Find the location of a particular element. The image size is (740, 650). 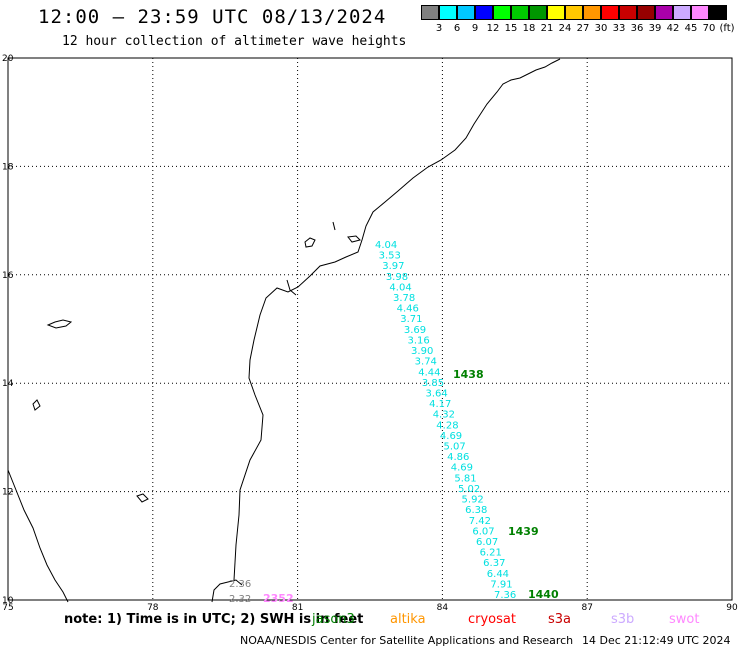

map-title: 12:00 – 23:59 UTC 08/13/2024 is located at coordinates (212, 17).